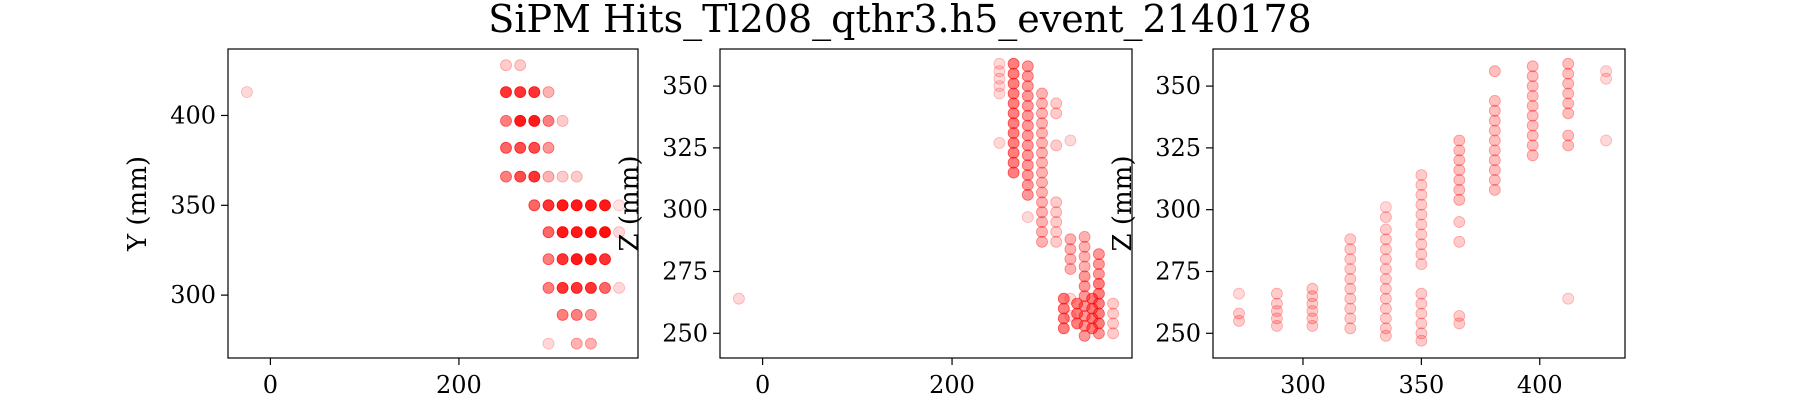 The image size is (1800, 400). I want to click on y-tick-label: 350, so click(193, 205).